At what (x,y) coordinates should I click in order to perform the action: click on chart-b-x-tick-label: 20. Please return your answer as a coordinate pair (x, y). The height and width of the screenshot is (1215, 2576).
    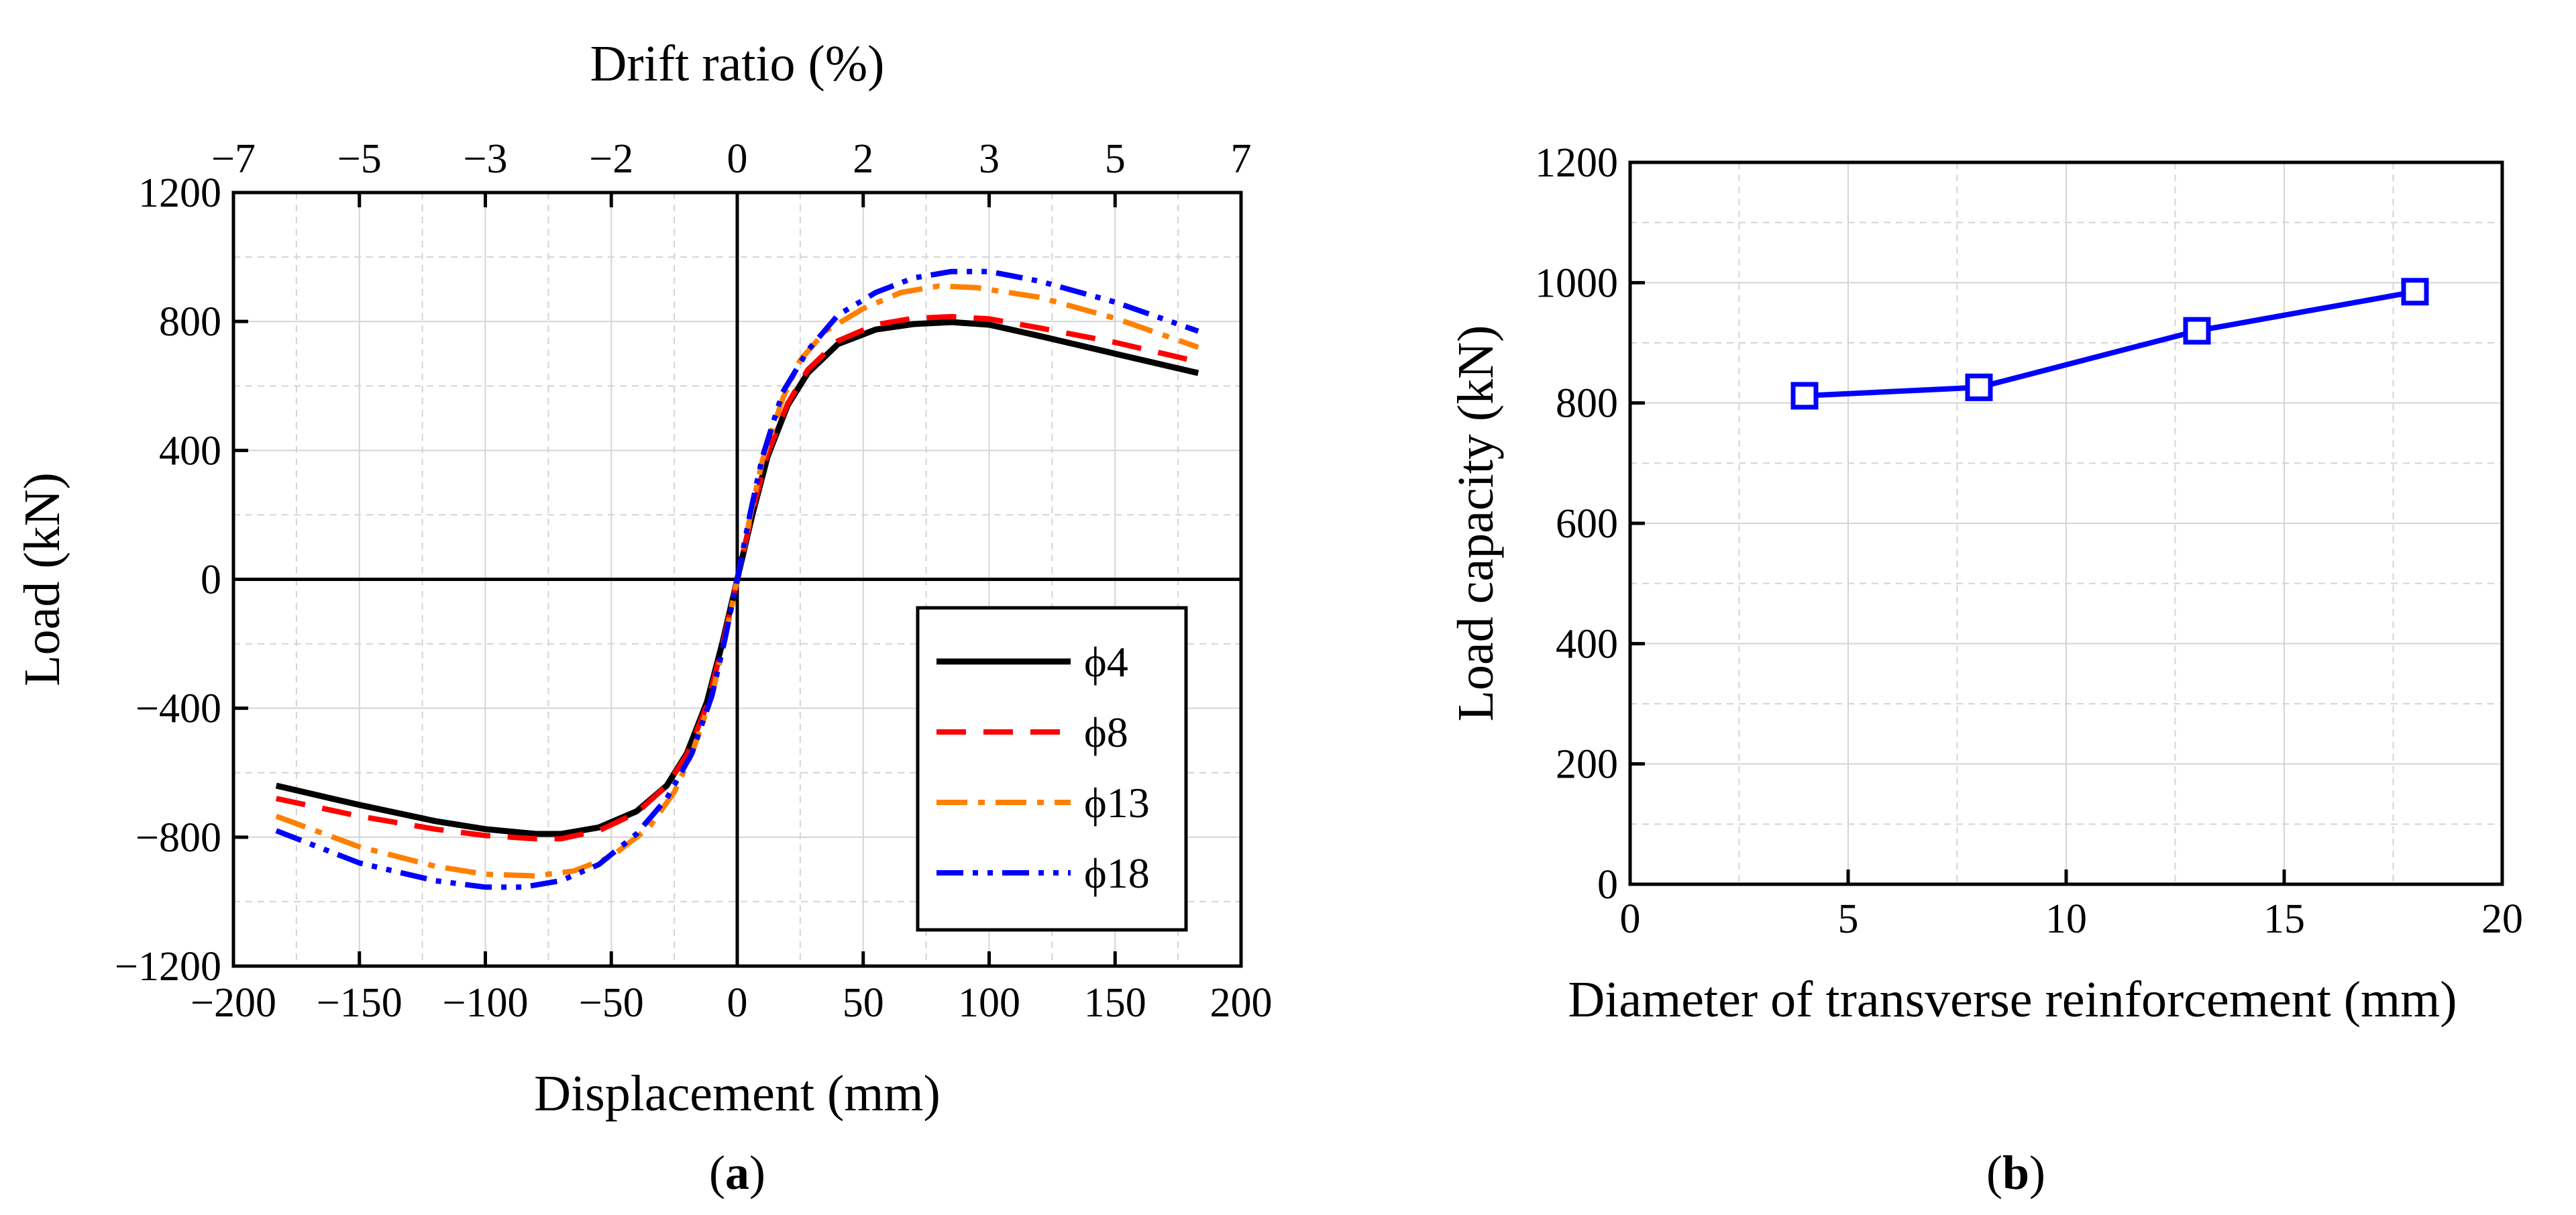
    Looking at the image, I should click on (2502, 919).